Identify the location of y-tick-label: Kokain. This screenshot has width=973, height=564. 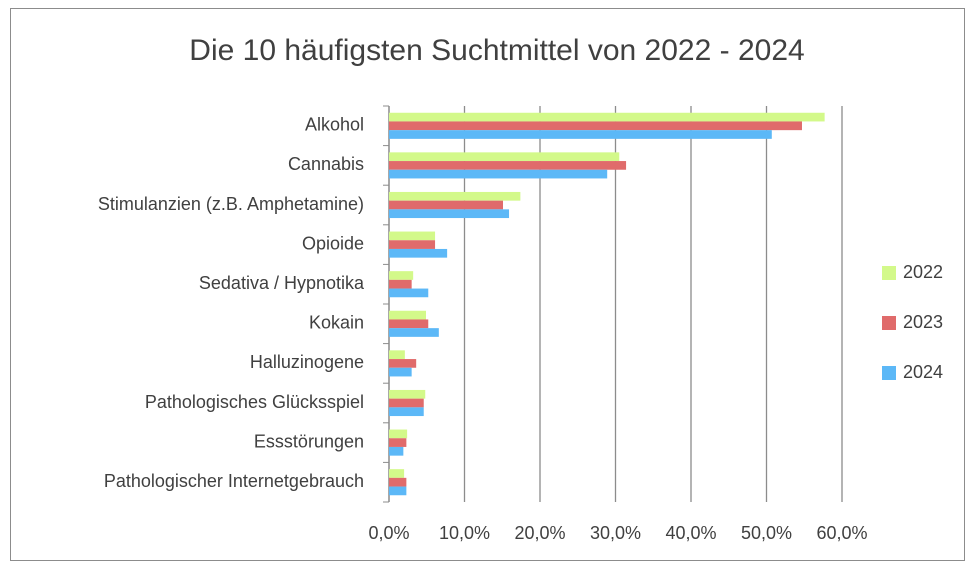
(336, 323).